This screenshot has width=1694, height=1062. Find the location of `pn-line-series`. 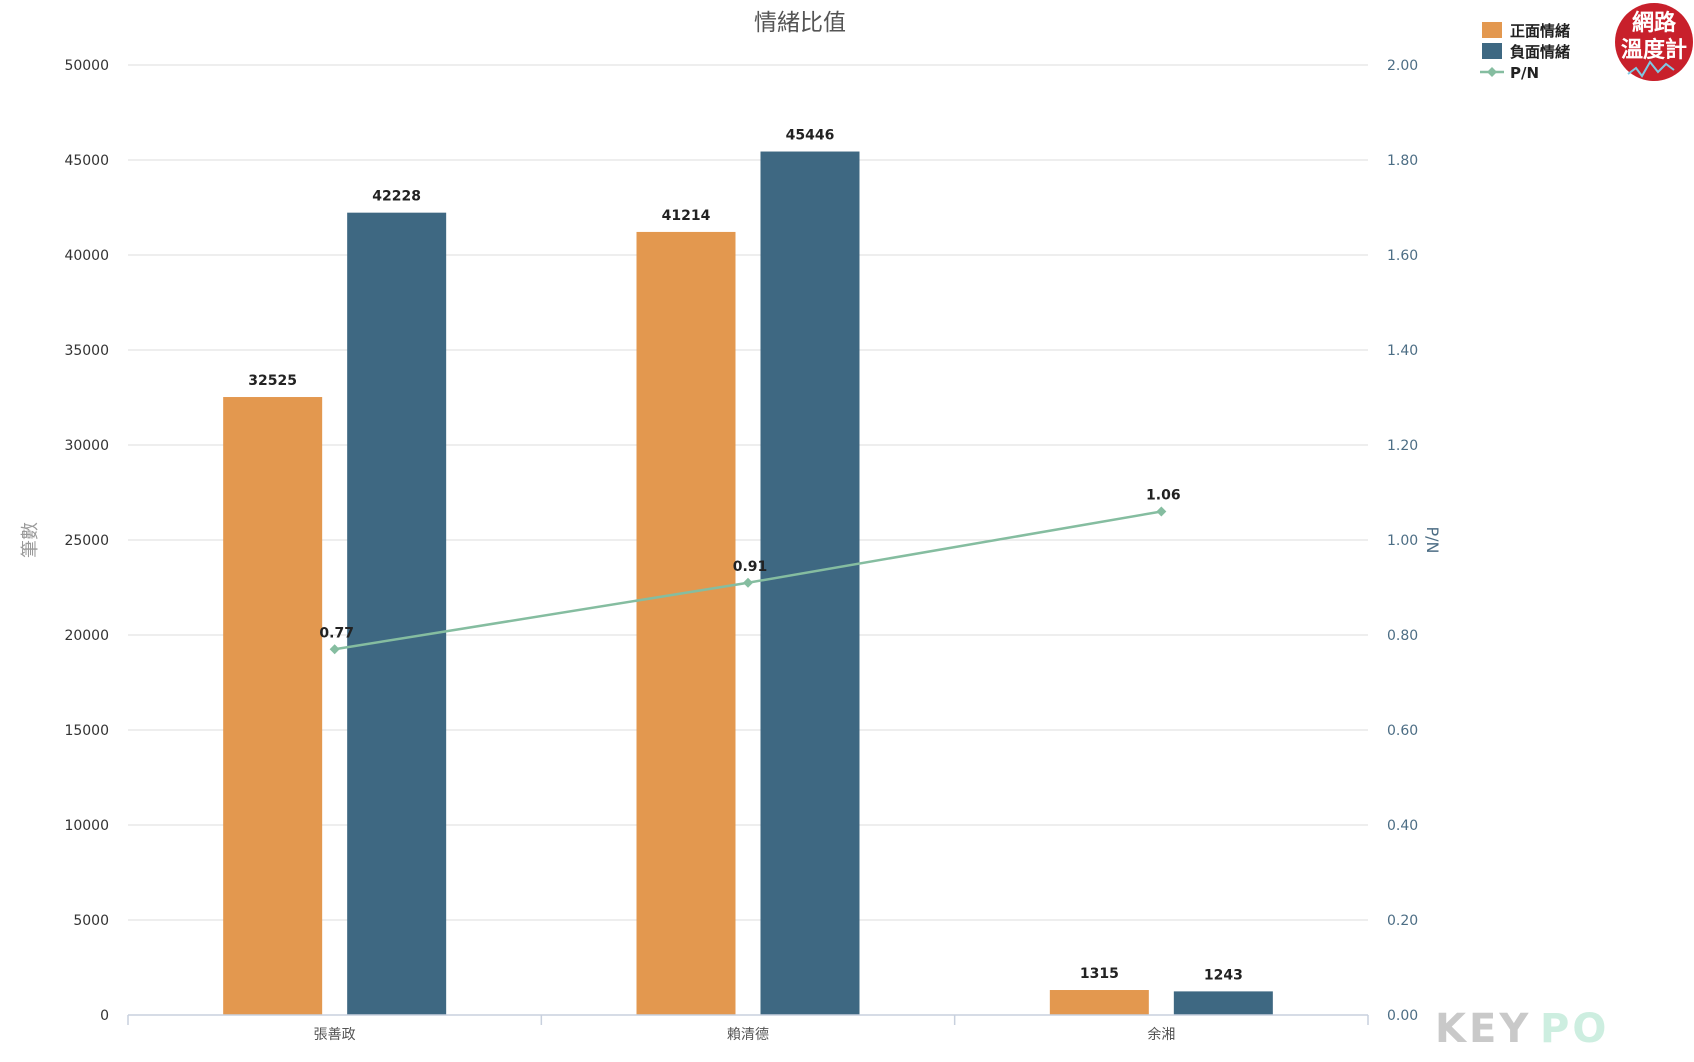

pn-line-series is located at coordinates (748, 580).